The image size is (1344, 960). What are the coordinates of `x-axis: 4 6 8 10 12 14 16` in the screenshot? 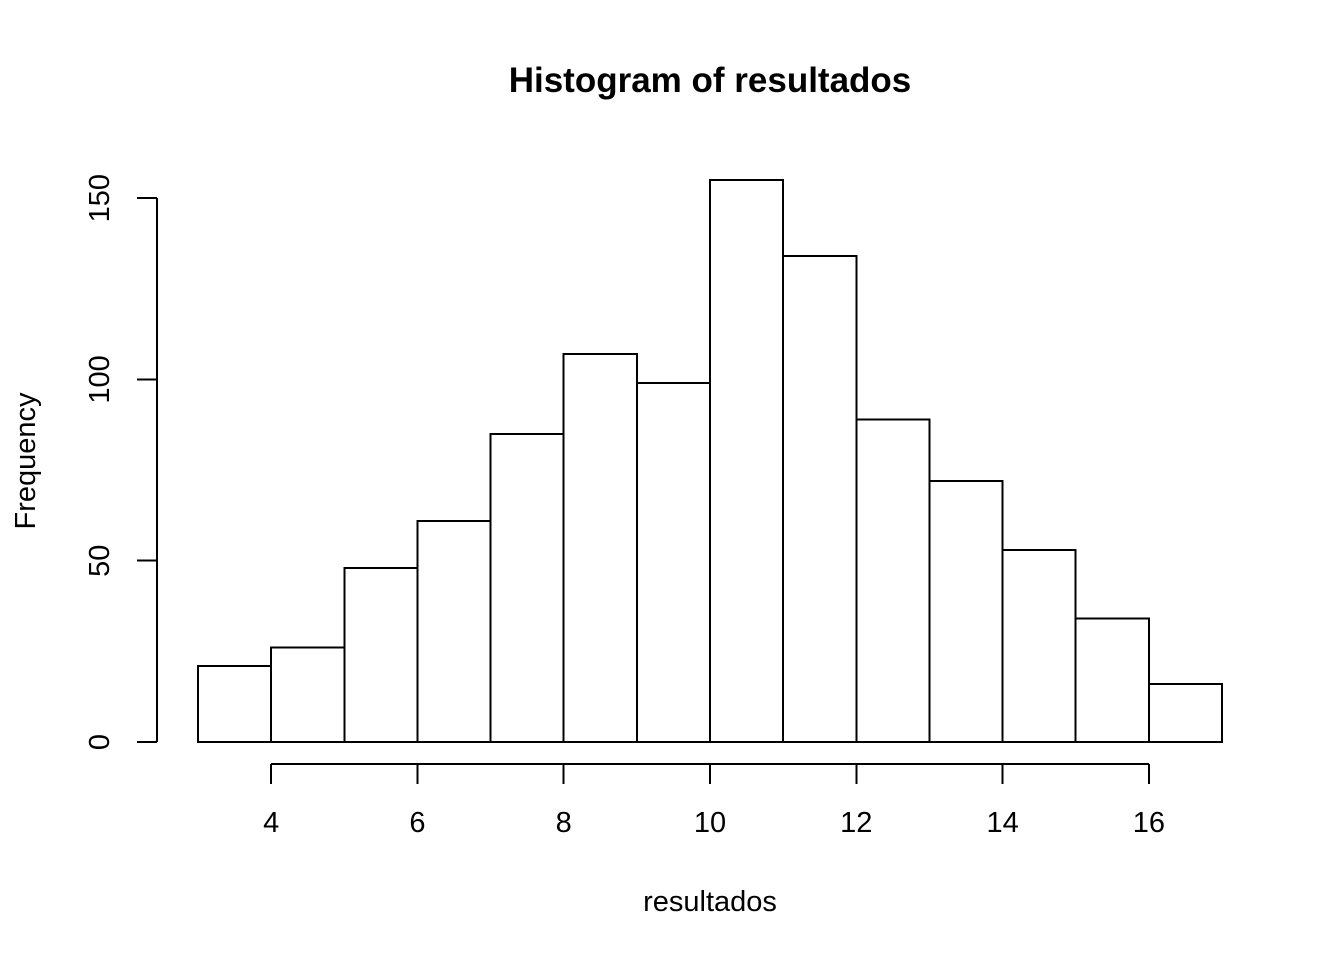 It's located at (714, 801).